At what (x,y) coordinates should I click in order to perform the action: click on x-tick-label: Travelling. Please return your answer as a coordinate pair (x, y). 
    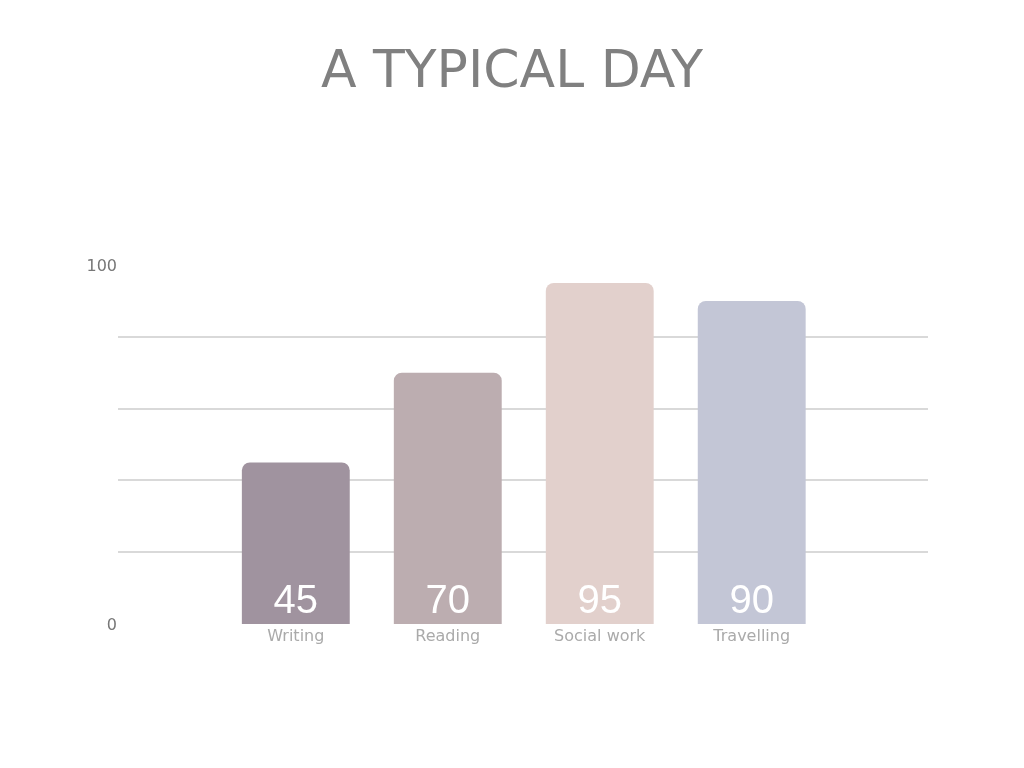
    Looking at the image, I should click on (751, 635).